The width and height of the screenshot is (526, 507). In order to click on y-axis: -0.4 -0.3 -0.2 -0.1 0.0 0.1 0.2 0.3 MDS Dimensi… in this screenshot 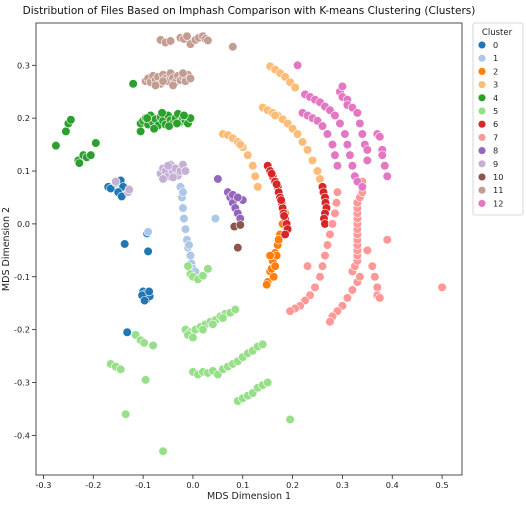, I will do `click(18, 250)`.